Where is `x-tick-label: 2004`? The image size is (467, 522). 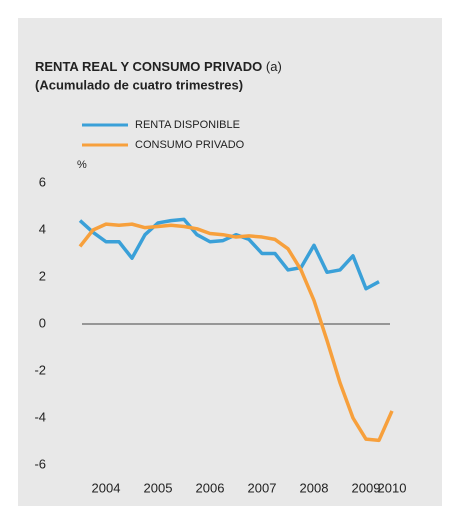
x-tick-label: 2004 is located at coordinates (106, 487).